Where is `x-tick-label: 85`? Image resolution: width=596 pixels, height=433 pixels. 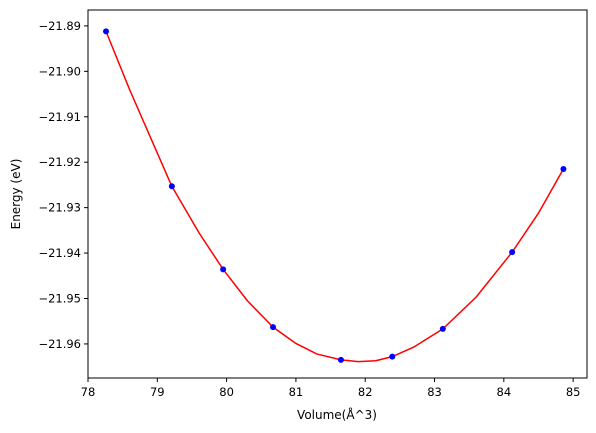 x-tick-label: 85 is located at coordinates (573, 392).